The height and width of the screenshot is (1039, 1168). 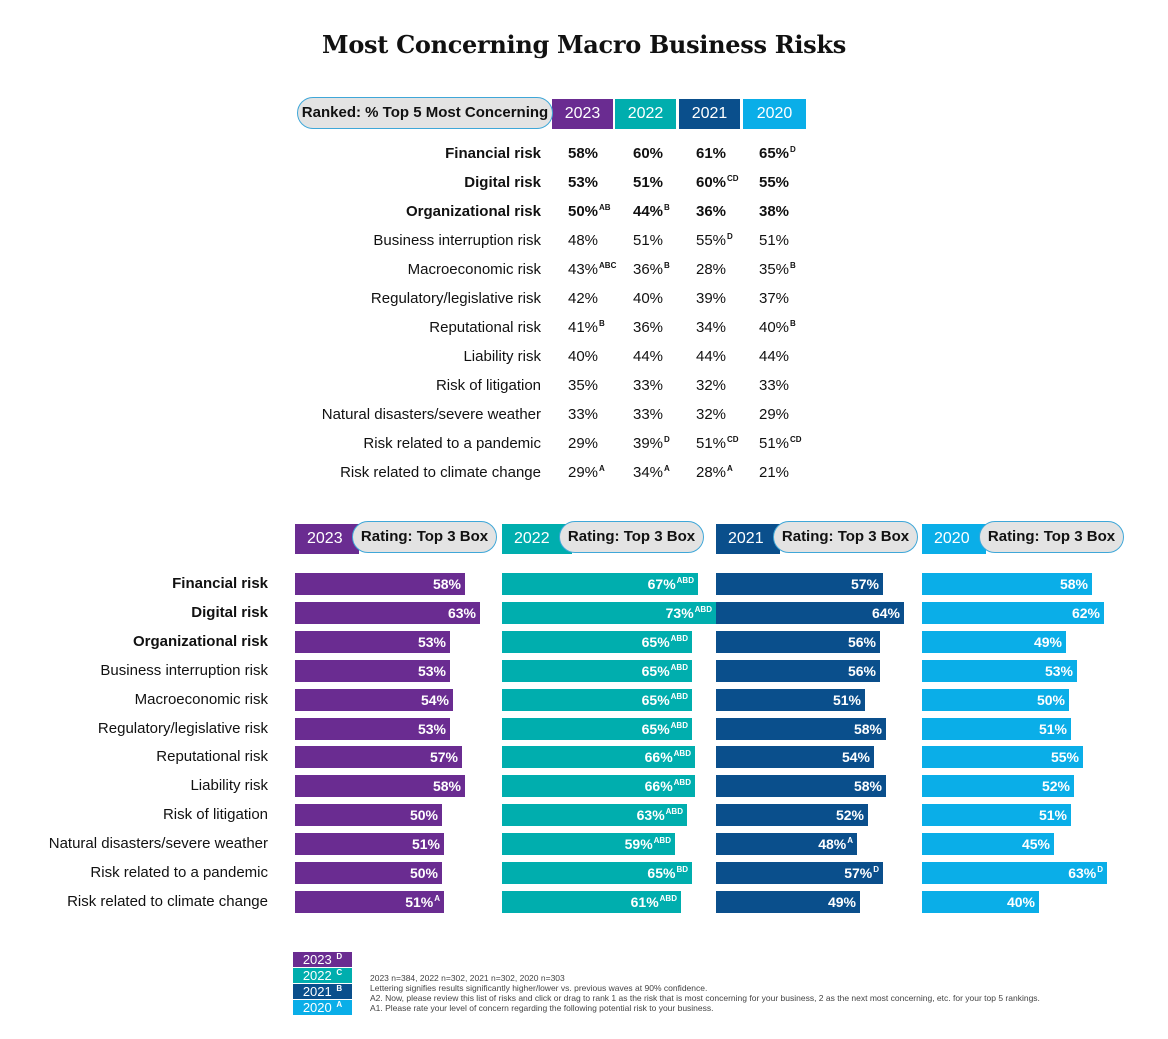 I want to click on rating-row-label: Reputational risk, so click(x=212, y=756).